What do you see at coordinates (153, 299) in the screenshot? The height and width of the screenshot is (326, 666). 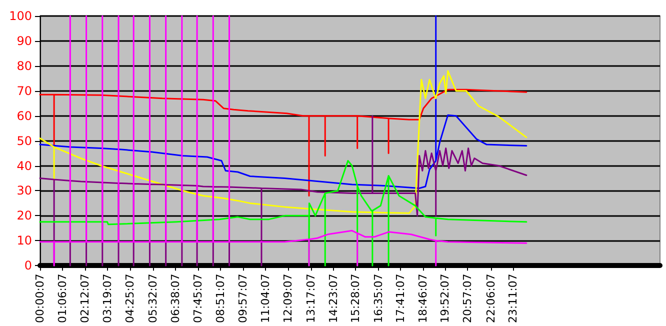 I see `x-tick-label: 05:32:07` at bounding box center [153, 299].